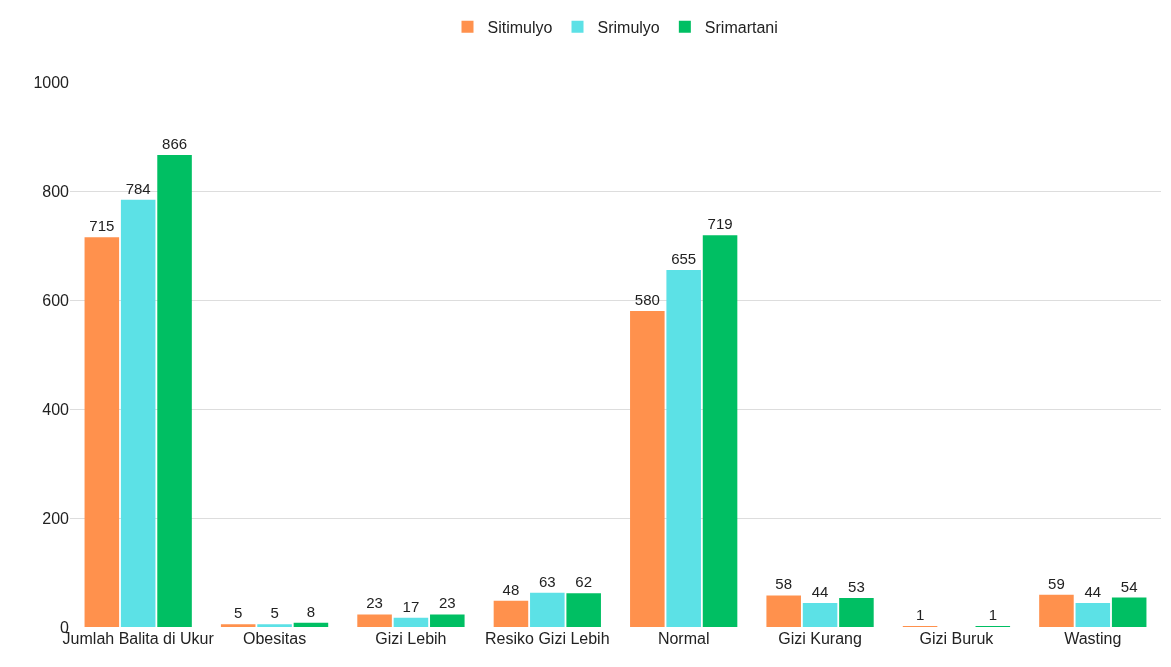 This screenshot has height=667, width=1171. I want to click on x-tick-label: Wasting, so click(1093, 638).